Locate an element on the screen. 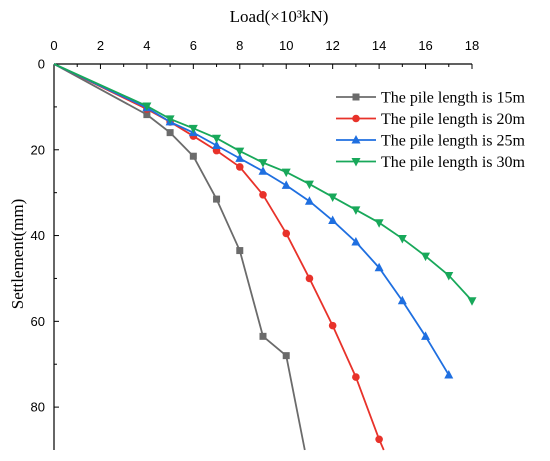  x-tick-label: 14 is located at coordinates (379, 45).